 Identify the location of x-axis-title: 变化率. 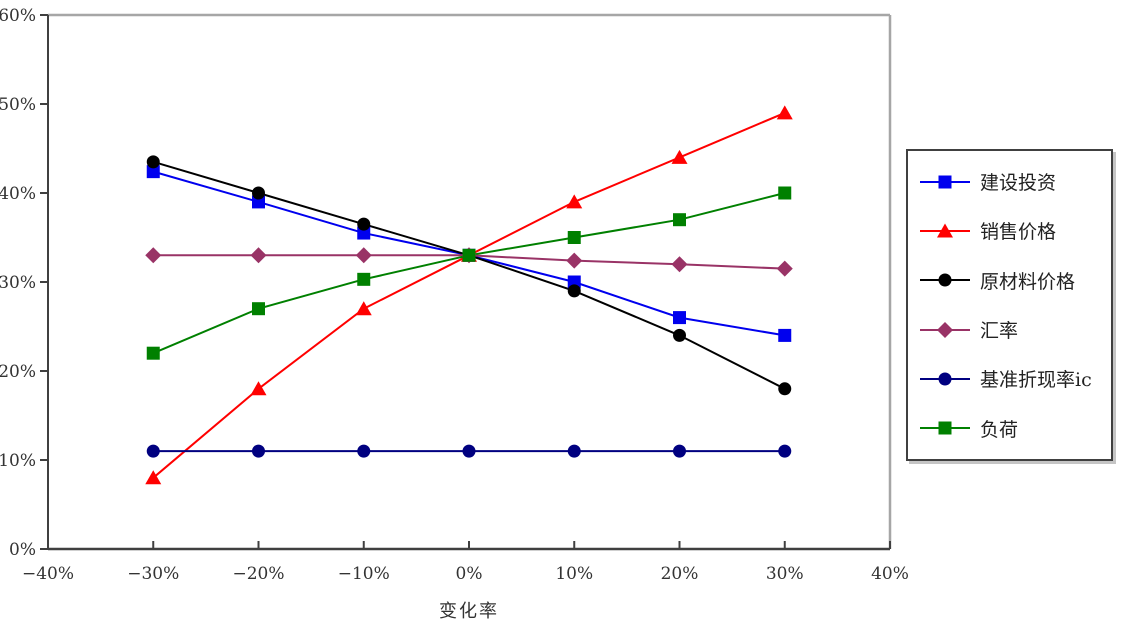
(469, 611).